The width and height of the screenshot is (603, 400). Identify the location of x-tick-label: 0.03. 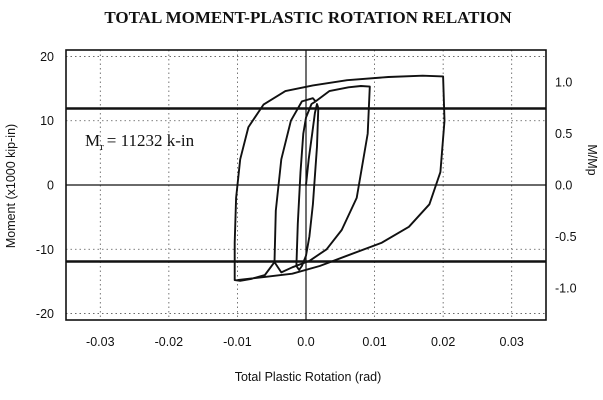
(512, 342).